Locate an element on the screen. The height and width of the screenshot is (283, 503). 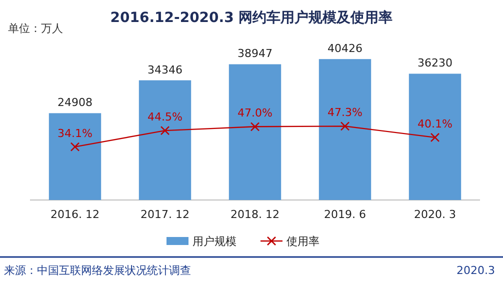
source-note: 来源：中国互联网络发展状况统计调查 is located at coordinates (97, 270).